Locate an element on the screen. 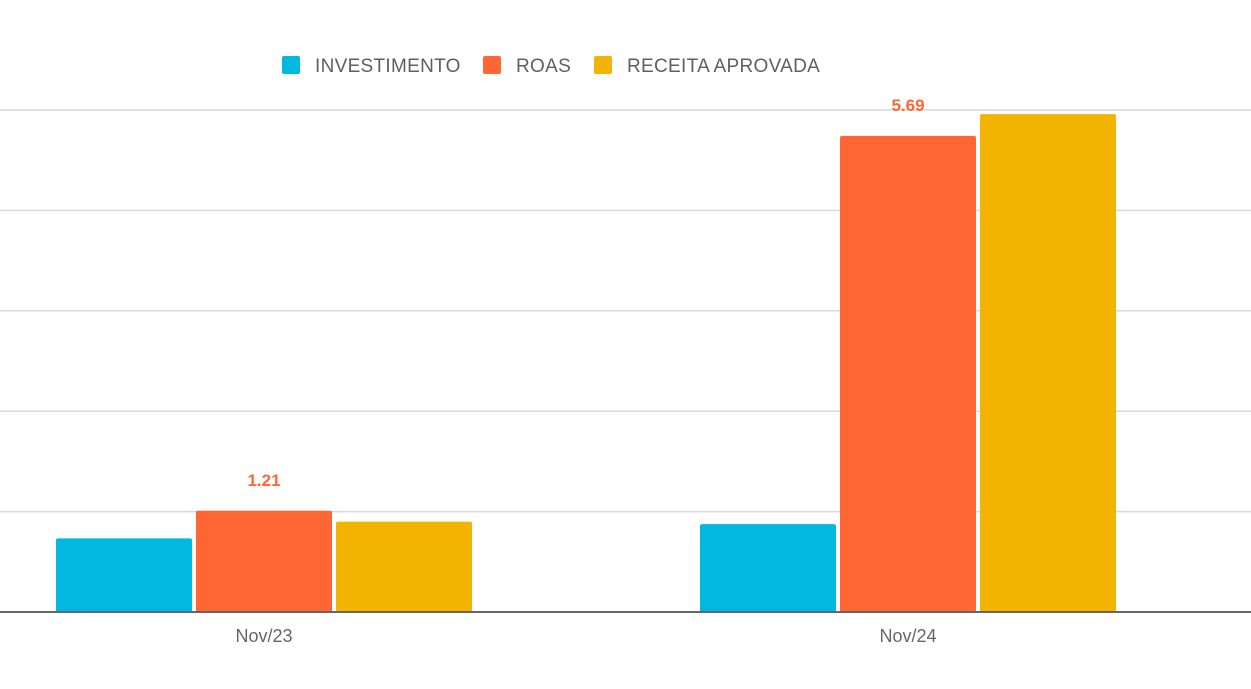 This screenshot has height=689, width=1251. legend: INVESTIMENTO ROAS RECEITA APROVADA is located at coordinates (551, 66).